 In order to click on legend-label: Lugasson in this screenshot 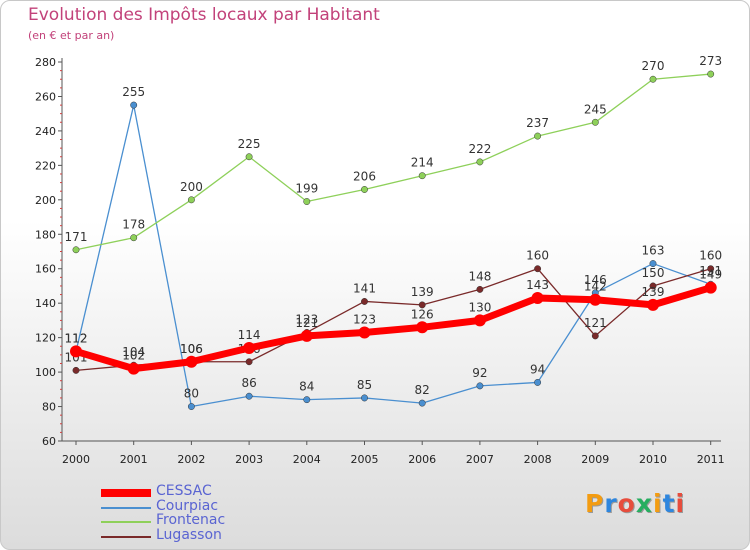, I will do `click(189, 534)`.